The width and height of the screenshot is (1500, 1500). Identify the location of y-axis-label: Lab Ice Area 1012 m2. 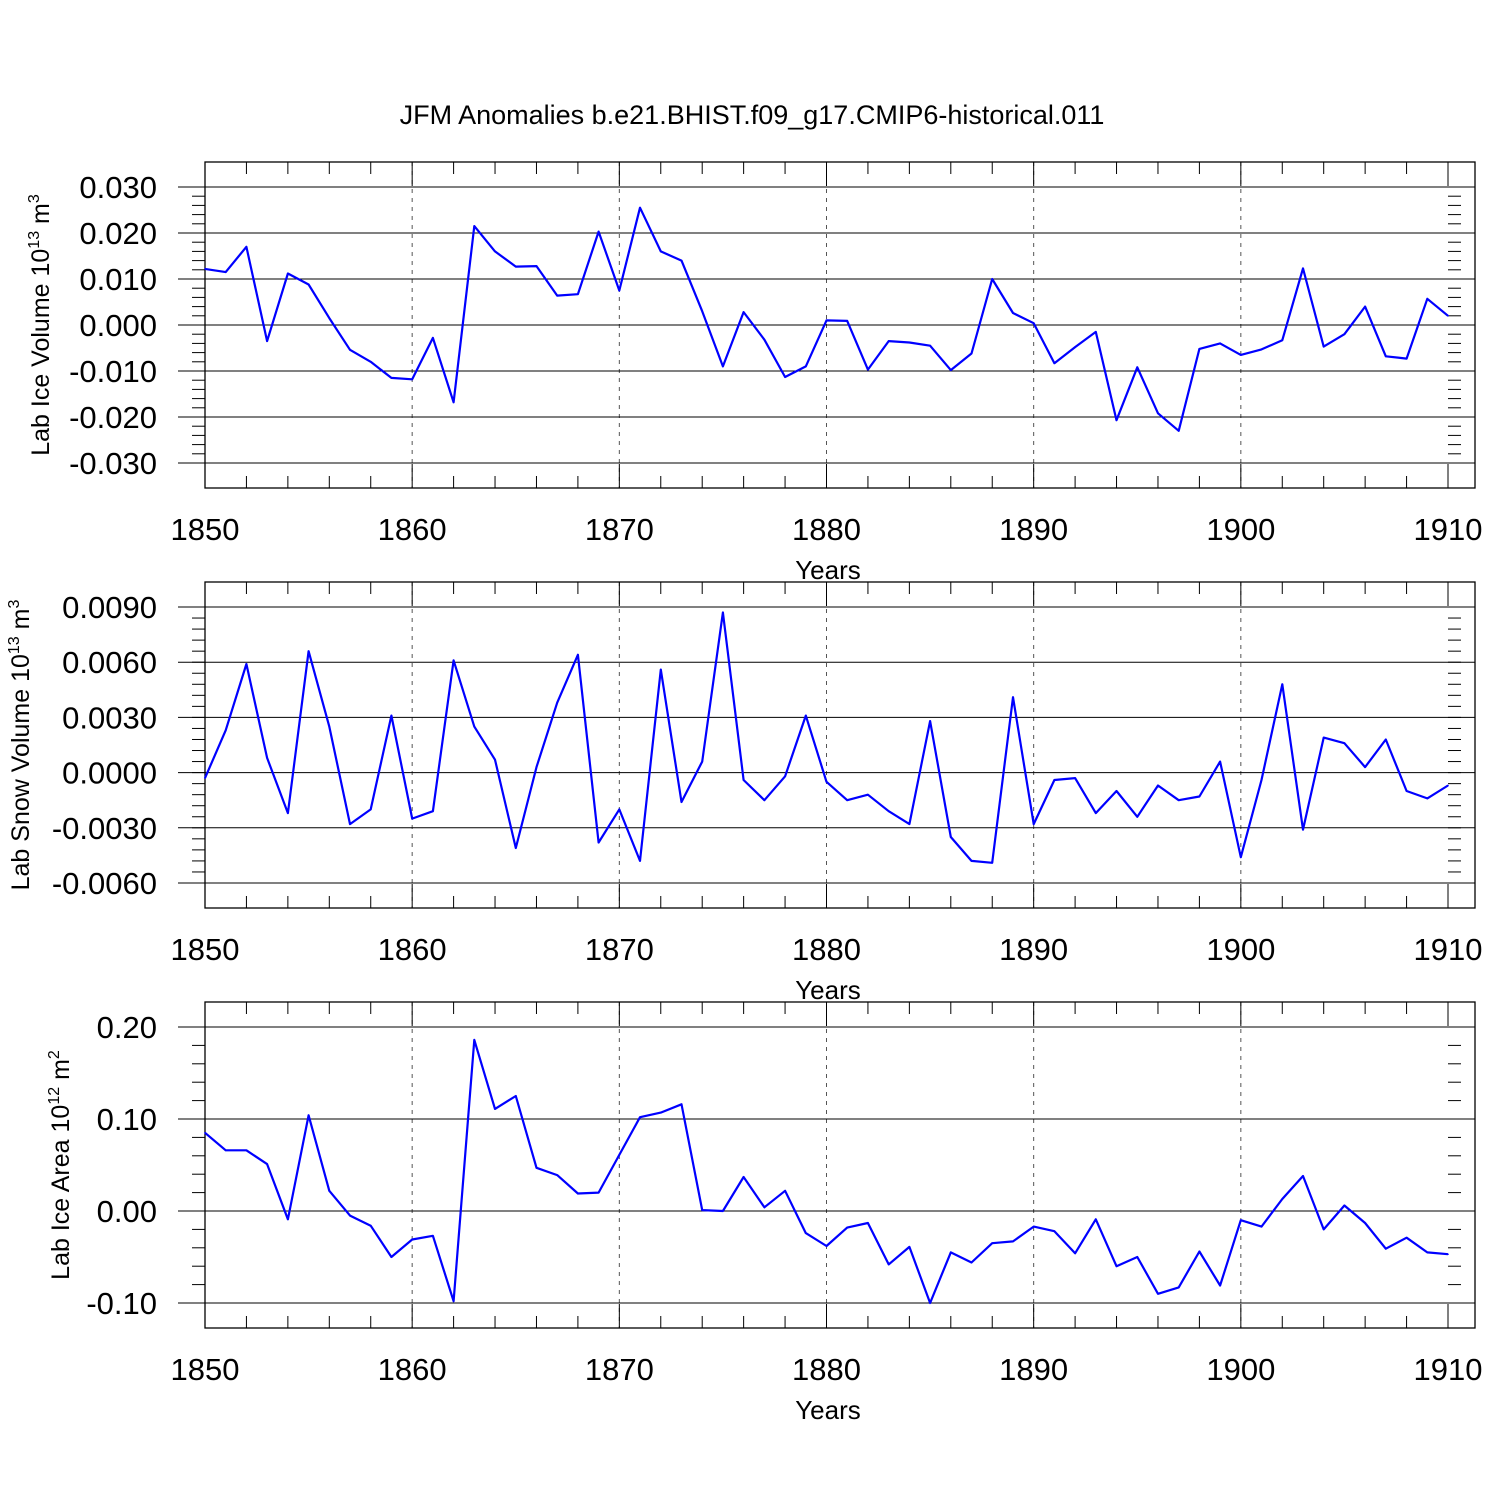
(60, 1165).